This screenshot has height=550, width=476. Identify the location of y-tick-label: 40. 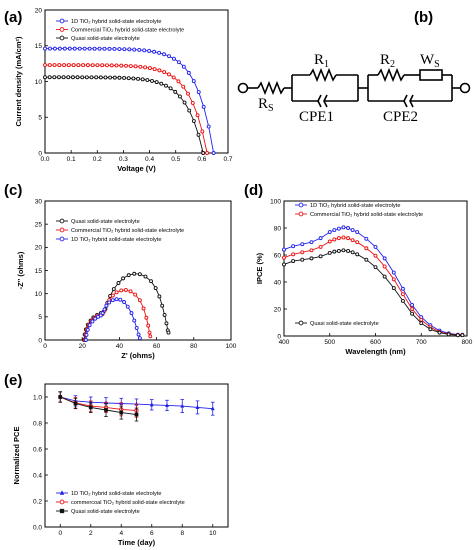
(278, 282).